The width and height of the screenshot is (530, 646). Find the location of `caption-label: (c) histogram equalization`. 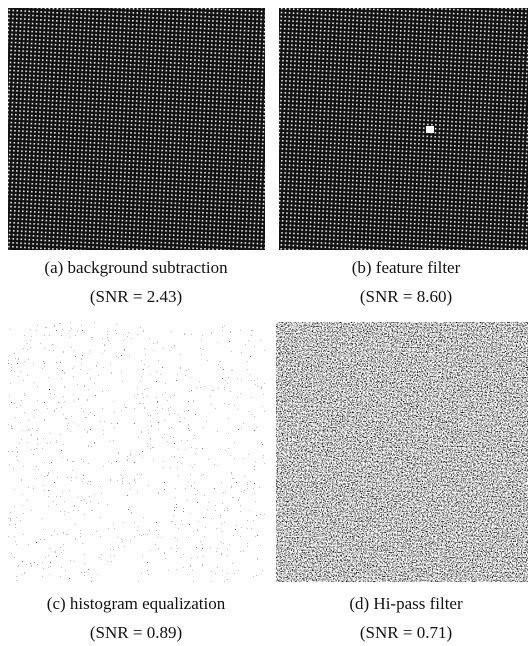

caption-label: (c) histogram equalization is located at coordinates (136, 603).